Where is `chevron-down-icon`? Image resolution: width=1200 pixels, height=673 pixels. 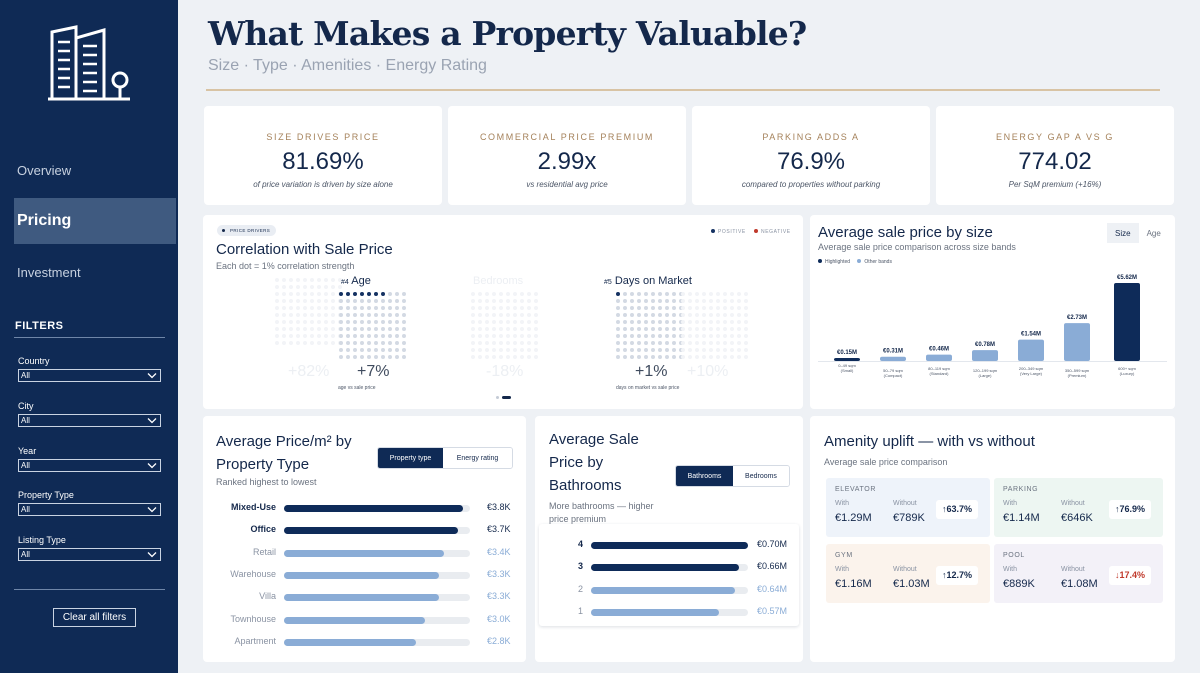
chevron-down-icon is located at coordinates (152, 510).